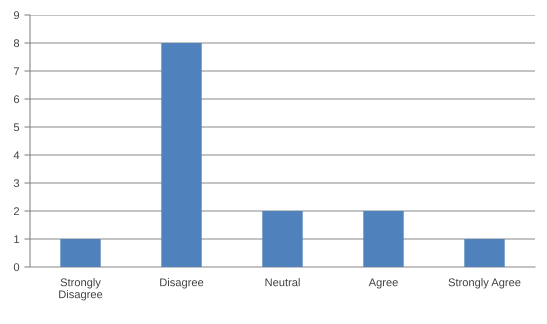  I want to click on y-tick-label: 3, so click(17, 183).